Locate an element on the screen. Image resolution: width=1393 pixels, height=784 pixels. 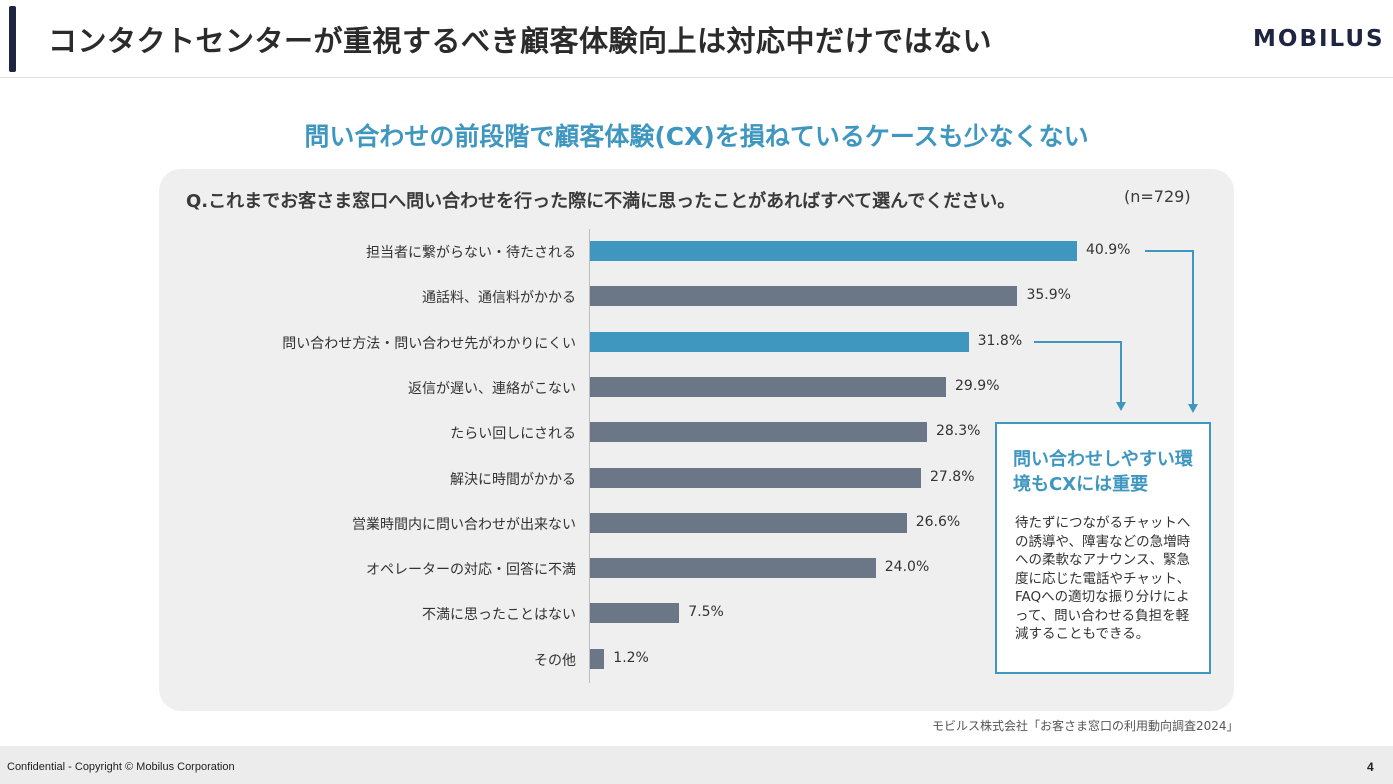
category-label: 問い合わせ方法・問い合わせ先がわかりにくい is located at coordinates (429, 343).